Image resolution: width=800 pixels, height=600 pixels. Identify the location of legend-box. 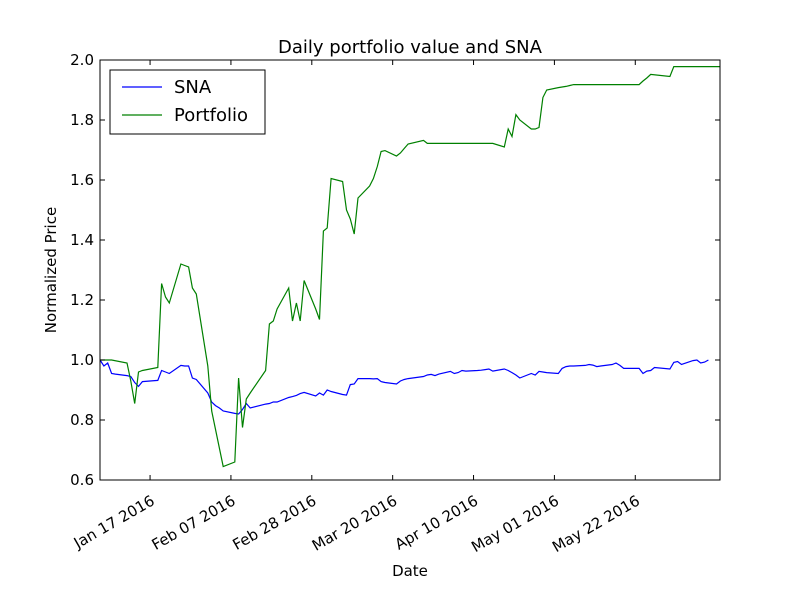
(187, 102).